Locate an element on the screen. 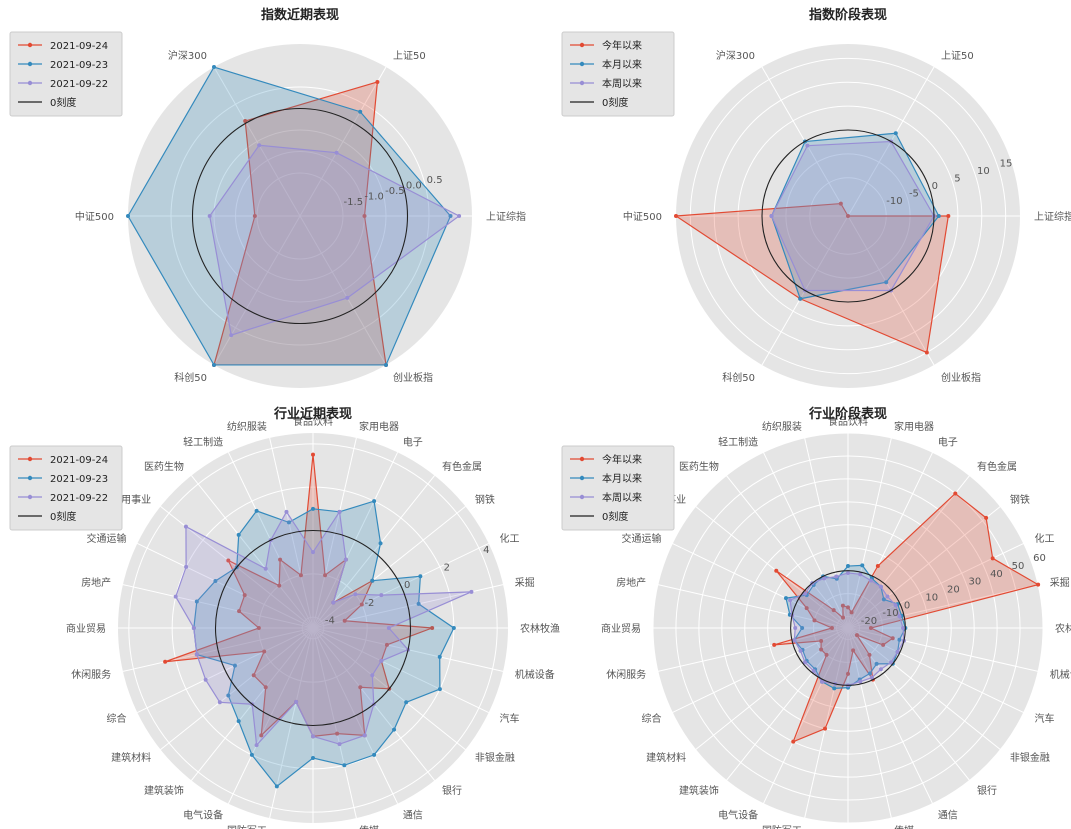 The width and height of the screenshot is (1071, 829). radial-tick-label: -20 is located at coordinates (869, 621).